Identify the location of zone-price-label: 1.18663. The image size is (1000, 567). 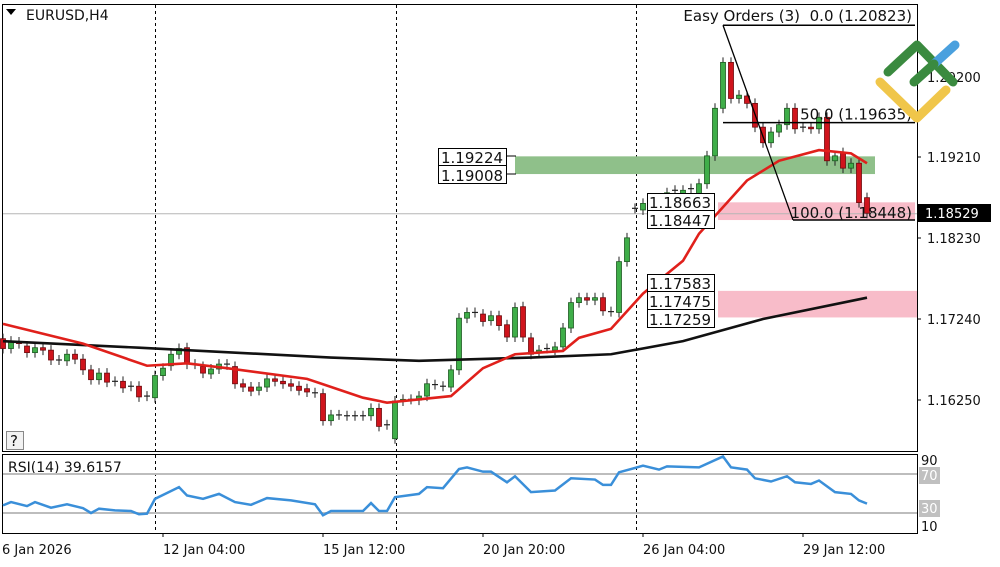
(680, 203).